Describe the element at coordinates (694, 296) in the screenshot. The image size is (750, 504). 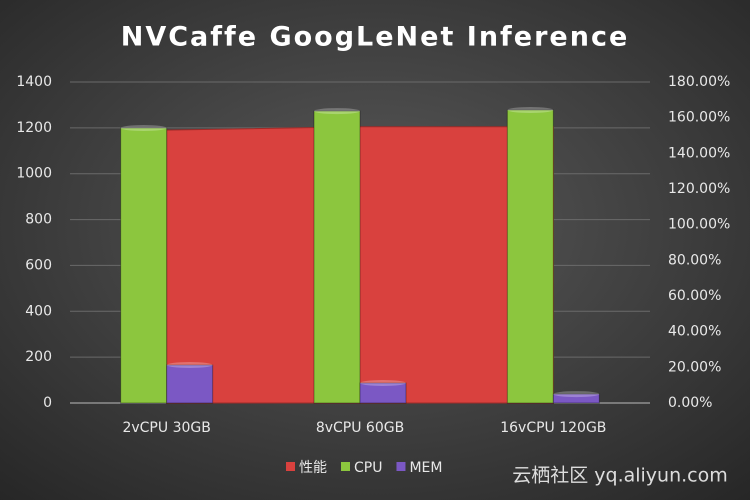
I see `y2-tick-label: 60.00%` at that location.